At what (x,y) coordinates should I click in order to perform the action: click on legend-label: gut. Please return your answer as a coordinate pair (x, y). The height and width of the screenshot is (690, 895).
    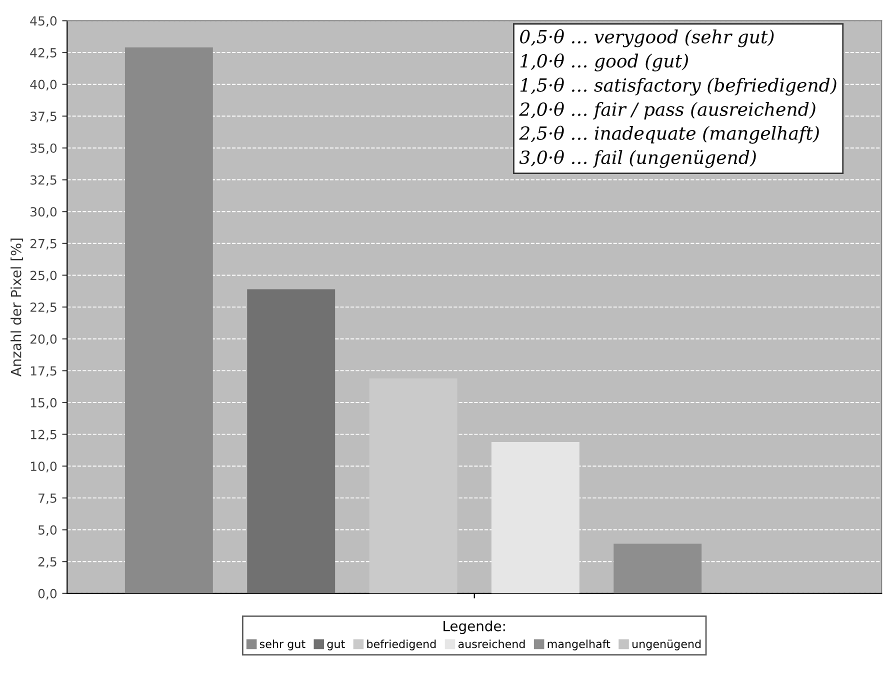
    Looking at the image, I should click on (336, 645).